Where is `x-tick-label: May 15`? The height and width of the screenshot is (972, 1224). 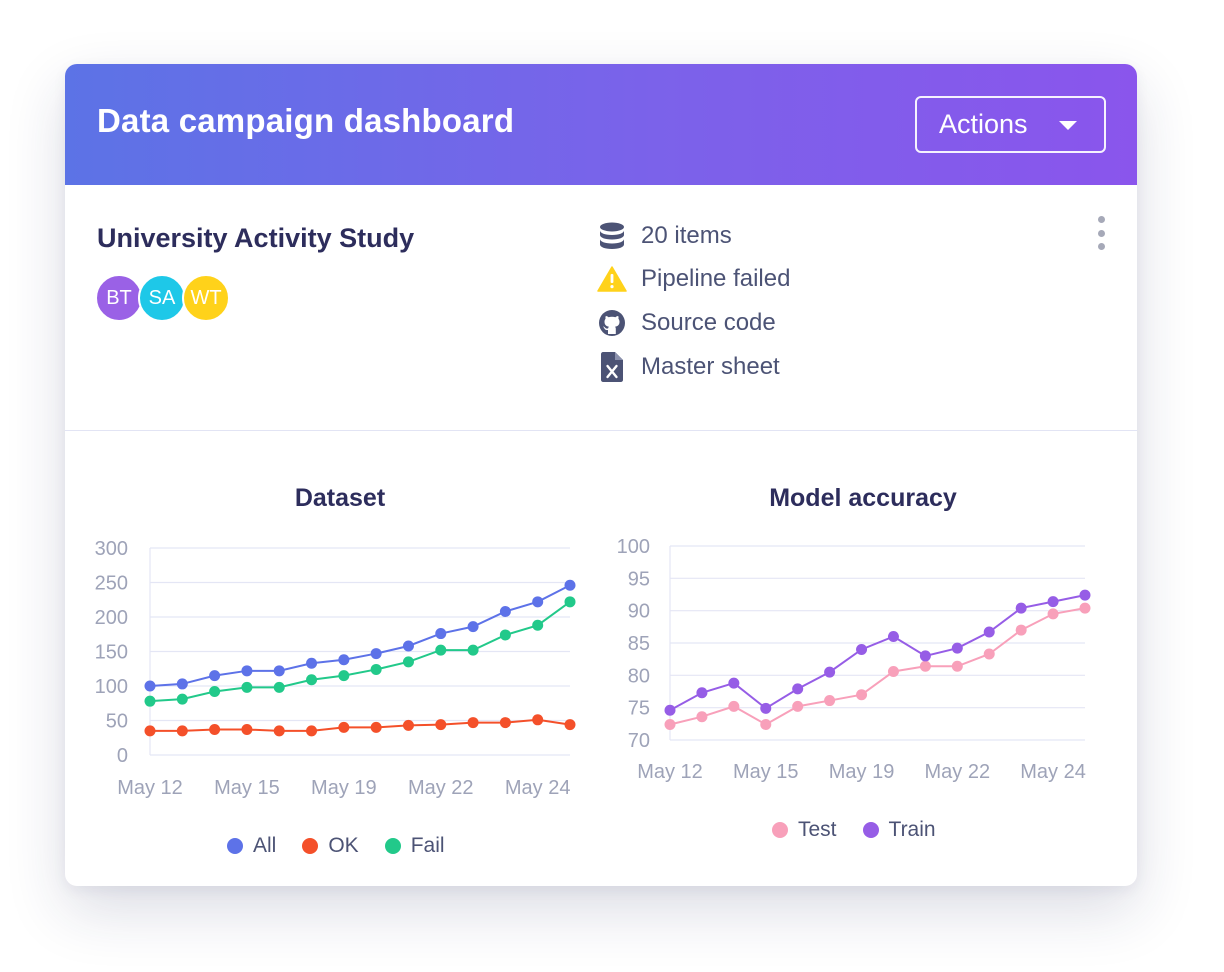 x-tick-label: May 15 is located at coordinates (247, 788).